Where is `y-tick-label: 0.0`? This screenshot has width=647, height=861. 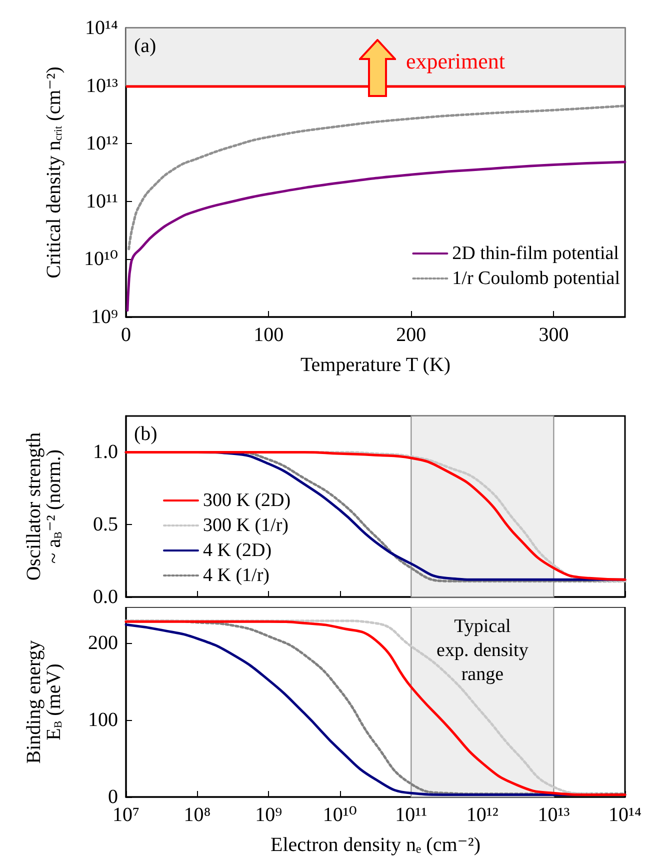
y-tick-label: 0.0 is located at coordinates (105, 597).